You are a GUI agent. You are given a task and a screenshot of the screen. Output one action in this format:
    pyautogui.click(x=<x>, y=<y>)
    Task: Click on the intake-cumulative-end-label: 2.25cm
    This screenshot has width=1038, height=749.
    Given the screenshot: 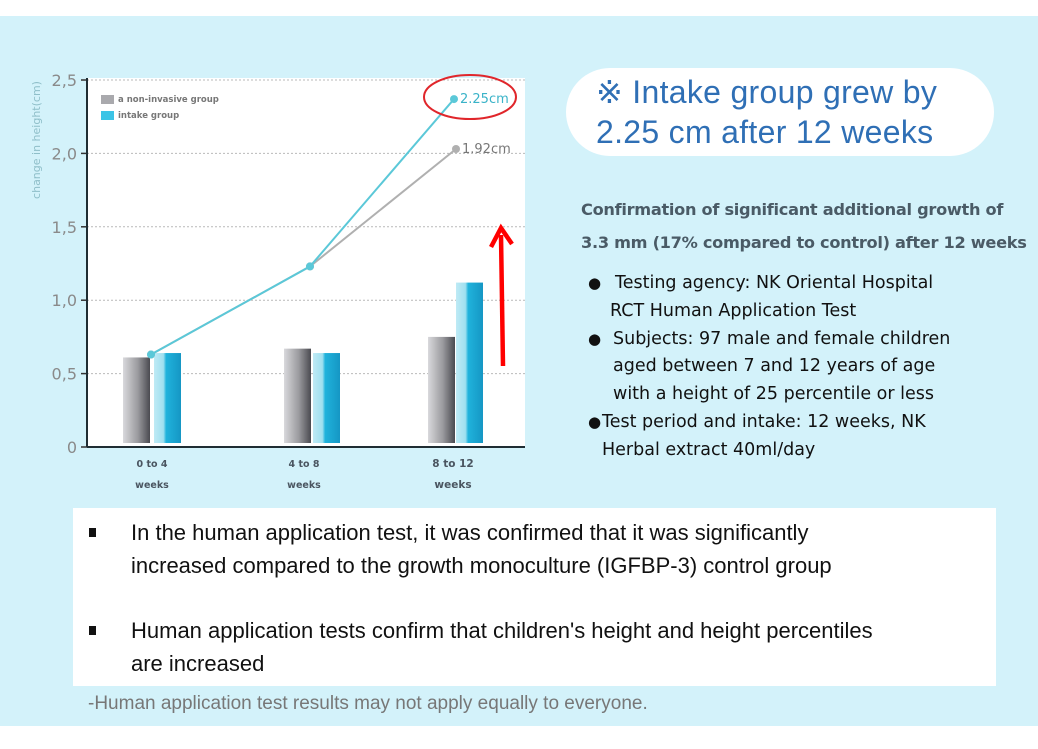 What is the action you would take?
    pyautogui.click(x=484, y=99)
    